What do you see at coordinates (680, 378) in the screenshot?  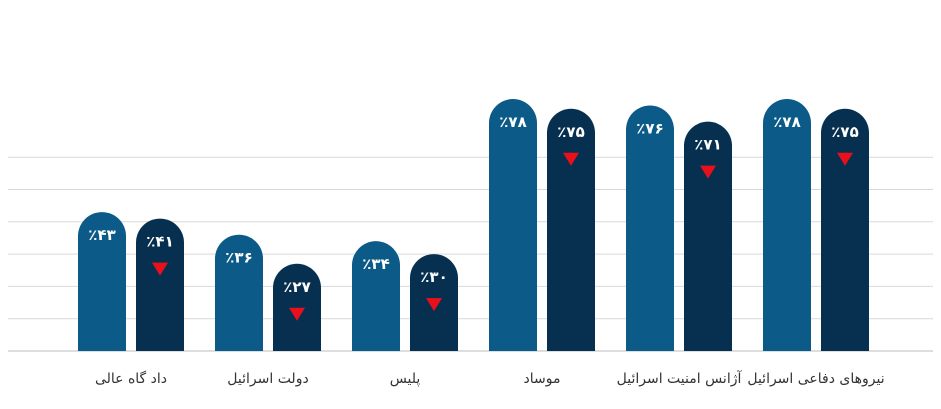 I see `category-label-4: آژانس امنیت اسرائیل` at bounding box center [680, 378].